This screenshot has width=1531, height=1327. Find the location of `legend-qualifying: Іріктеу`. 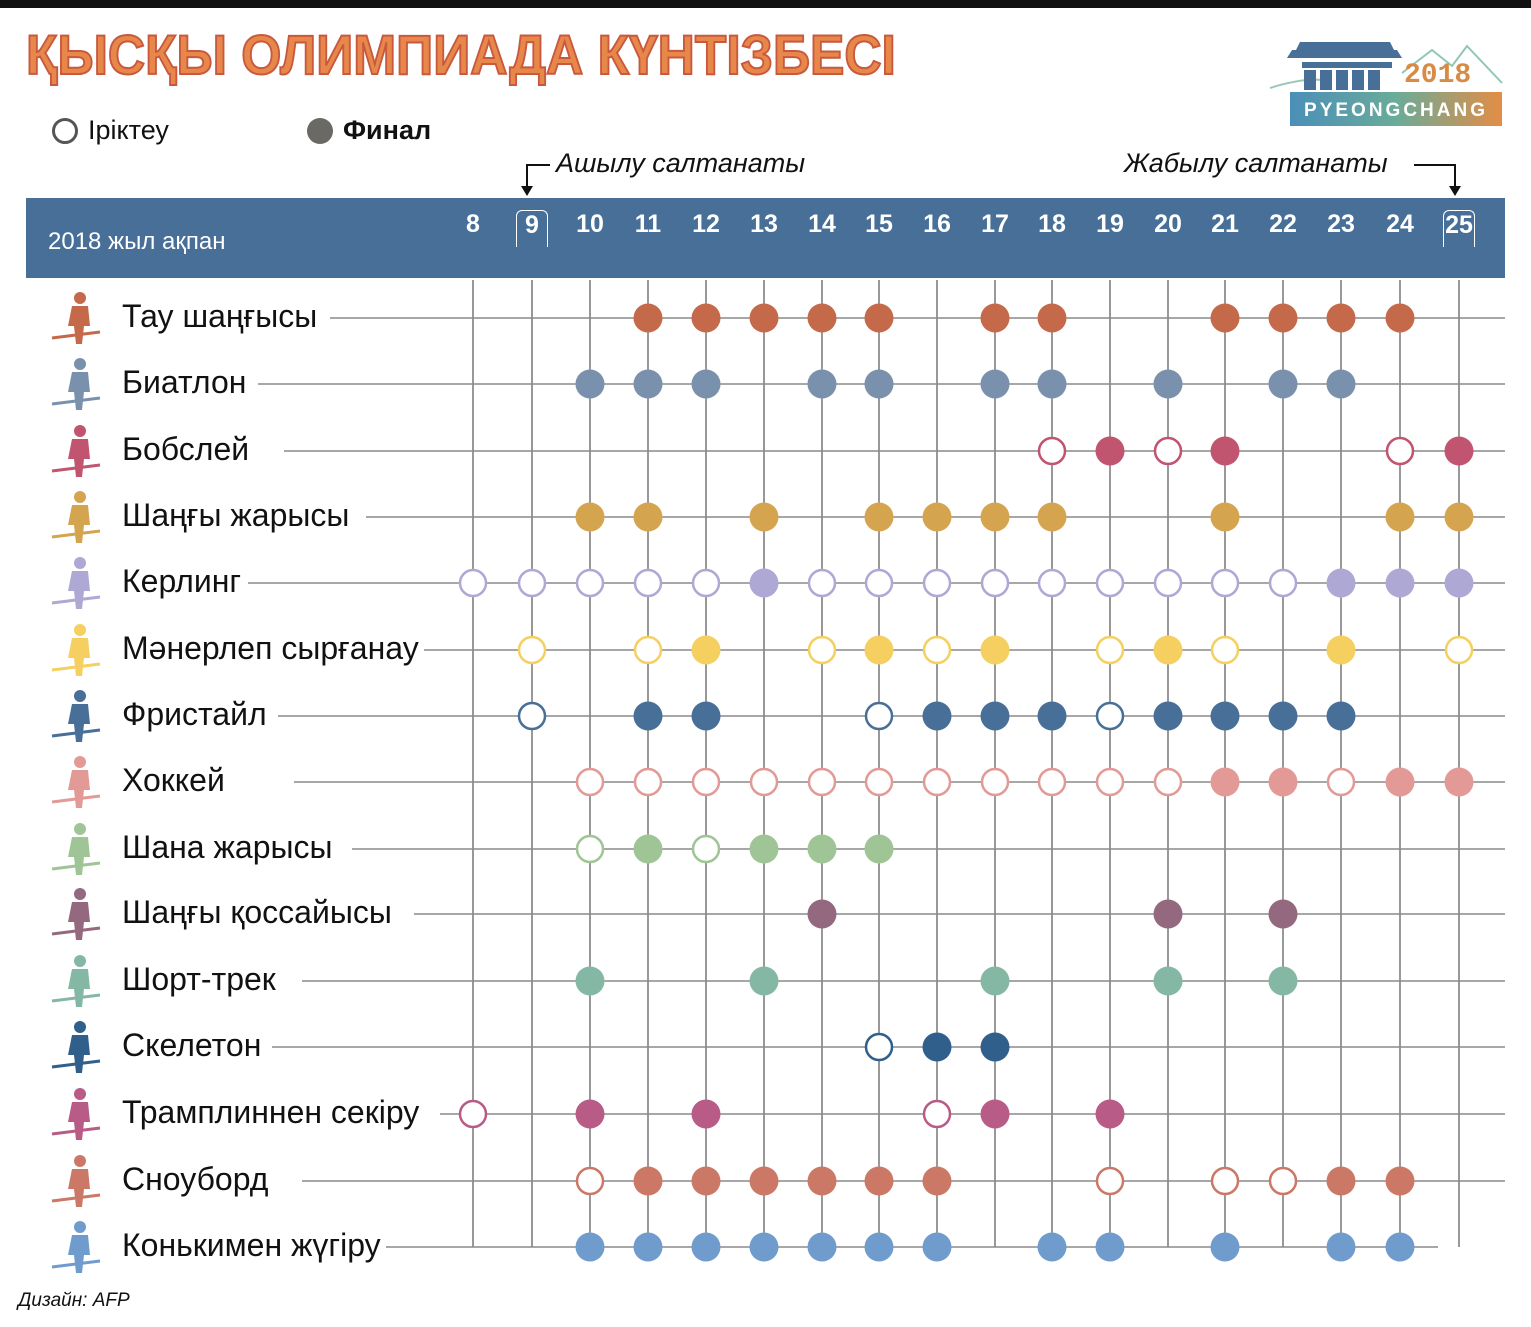

legend-qualifying: Іріктеу is located at coordinates (110, 130).